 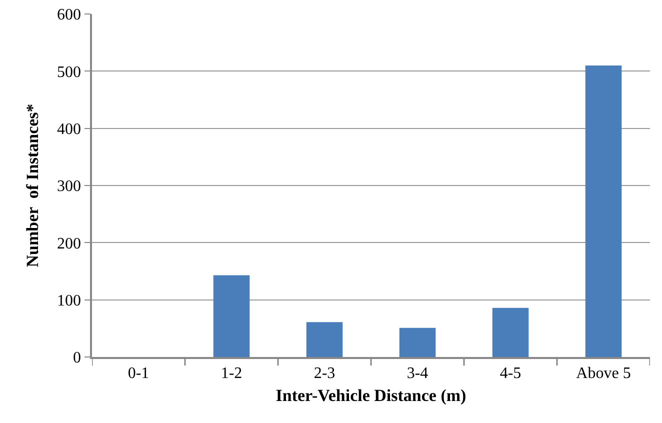 What do you see at coordinates (325, 373) in the screenshot?
I see `x-tick-label: 2-3` at bounding box center [325, 373].